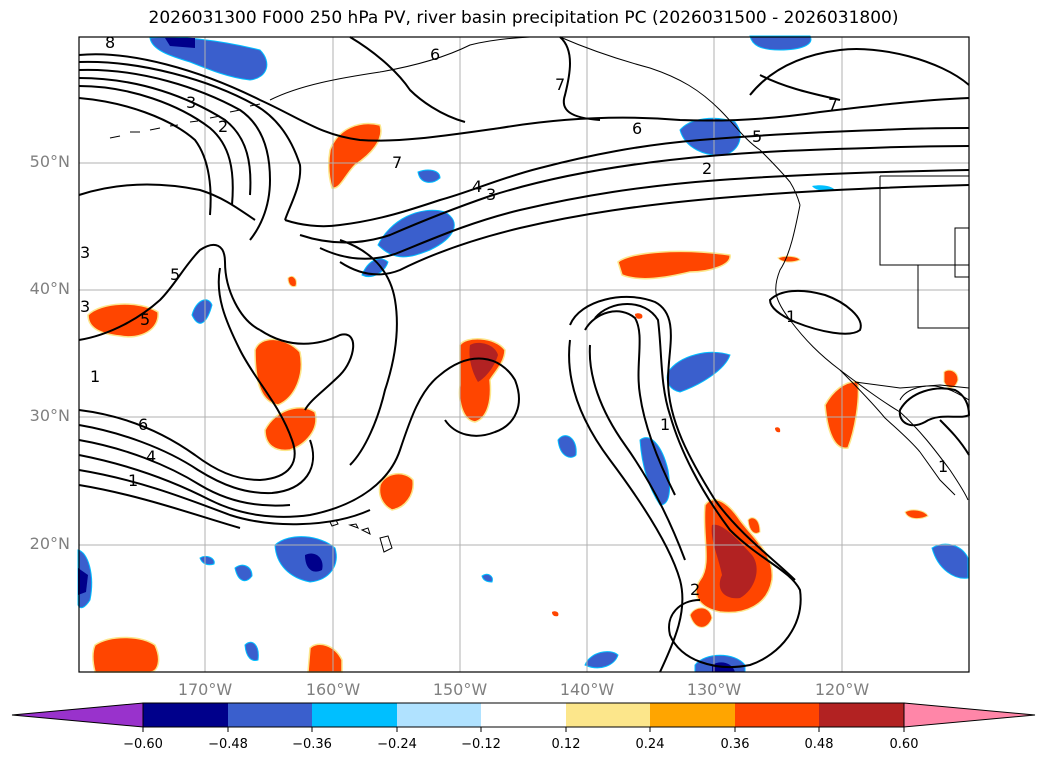 The height and width of the screenshot is (765, 1047). I want to click on lat-label: 20°N, so click(49, 543).